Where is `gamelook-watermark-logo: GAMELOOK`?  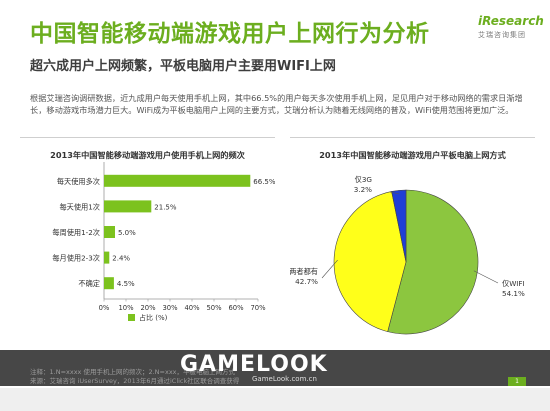
gamelook-watermark-logo: GAMELOOK is located at coordinates (254, 364).